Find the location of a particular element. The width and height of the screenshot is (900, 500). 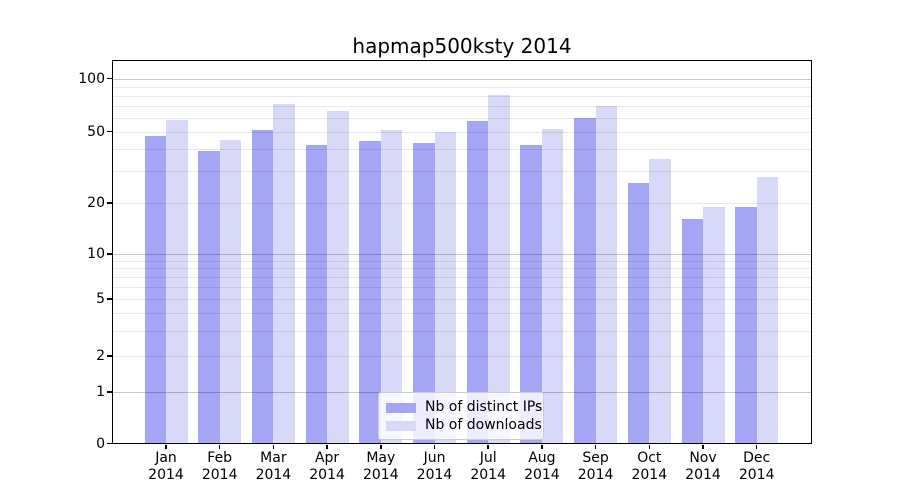

x-tick-label: Aug 2014 is located at coordinates (542, 467).